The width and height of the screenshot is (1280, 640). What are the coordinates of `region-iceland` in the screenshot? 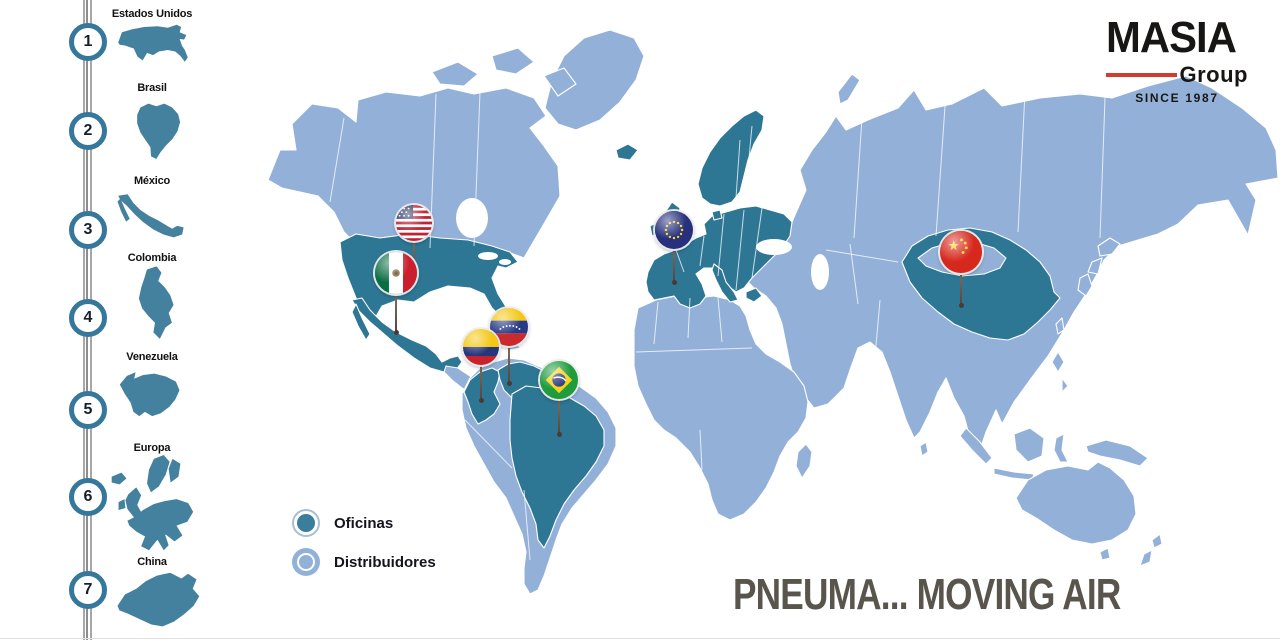 It's located at (627, 152).